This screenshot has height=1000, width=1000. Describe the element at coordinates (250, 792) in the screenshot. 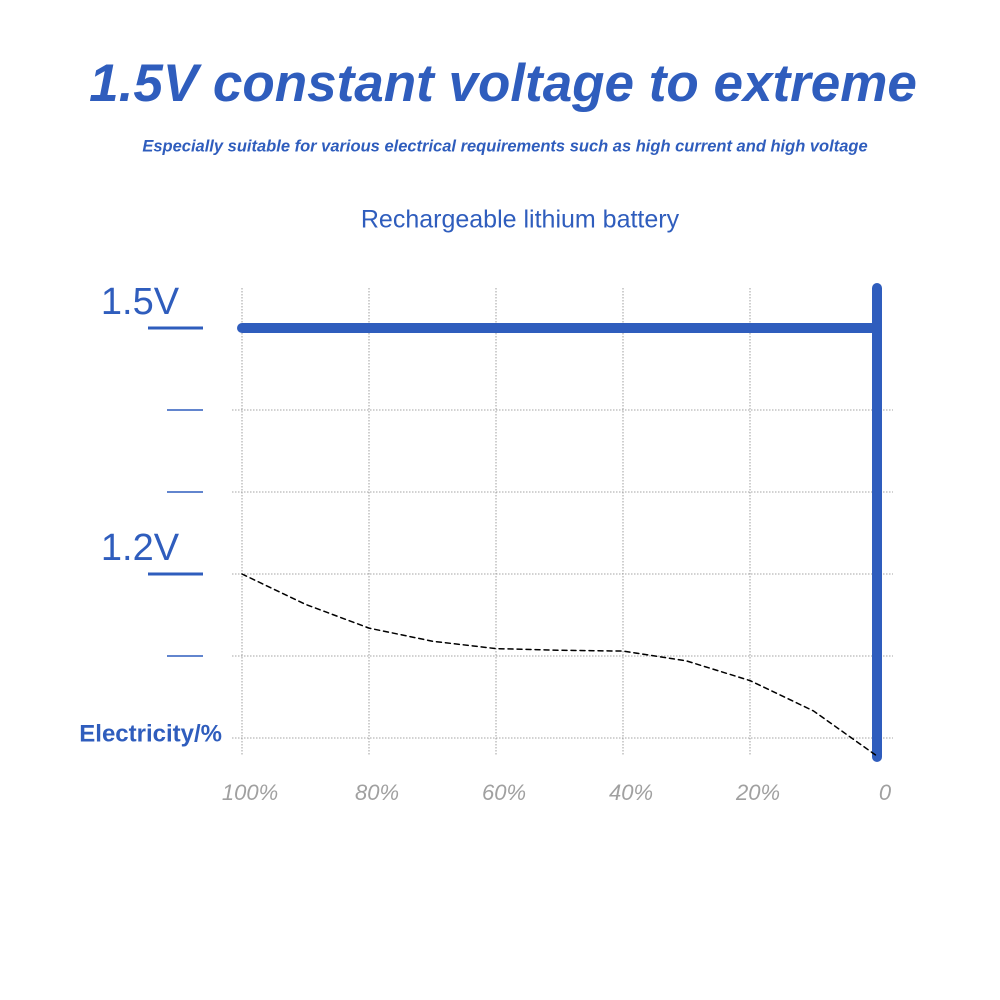

I see `x-tick-label: 100%` at that location.